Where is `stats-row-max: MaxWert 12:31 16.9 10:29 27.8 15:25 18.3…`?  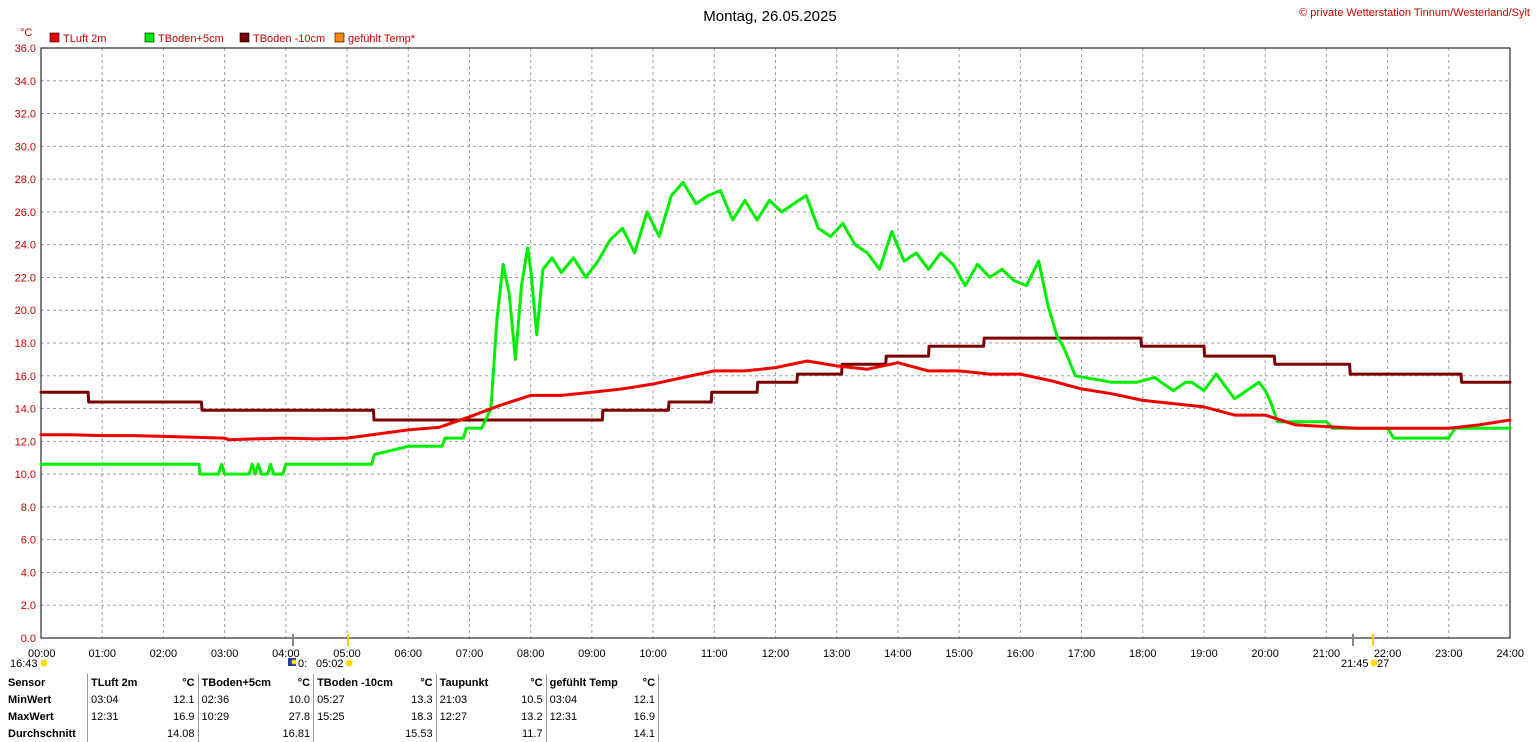 stats-row-max: MaxWert 12:31 16.9 10:29 27.8 15:25 18.3… is located at coordinates (332, 716).